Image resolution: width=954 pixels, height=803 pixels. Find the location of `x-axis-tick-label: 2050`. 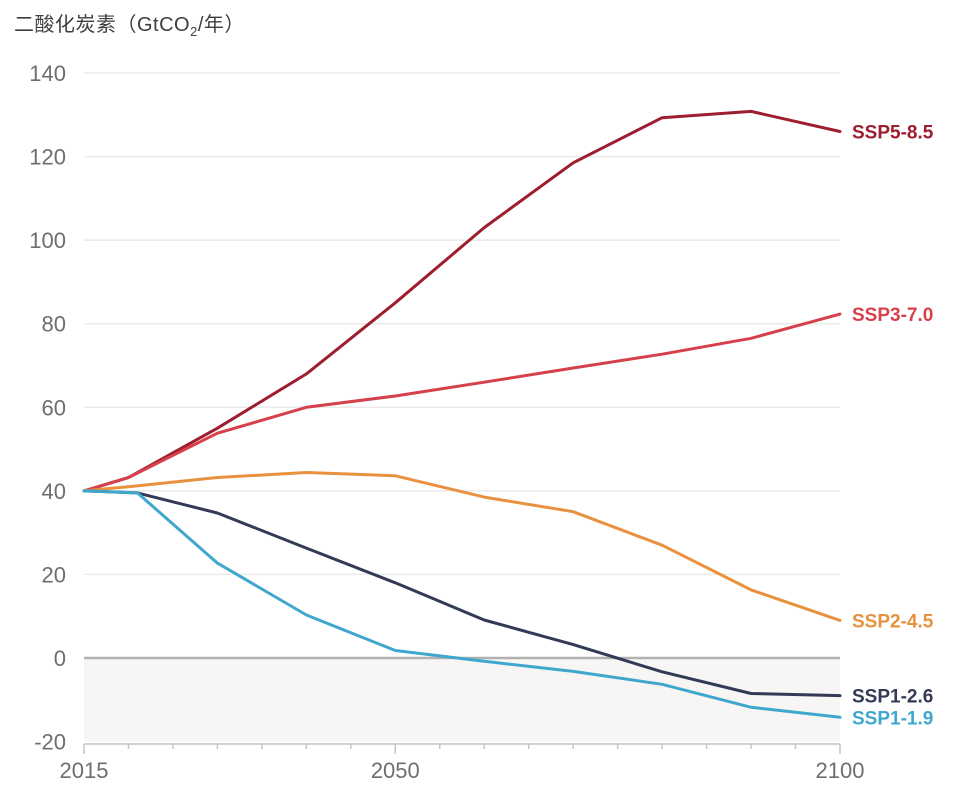

x-axis-tick-label: 2050 is located at coordinates (395, 770).